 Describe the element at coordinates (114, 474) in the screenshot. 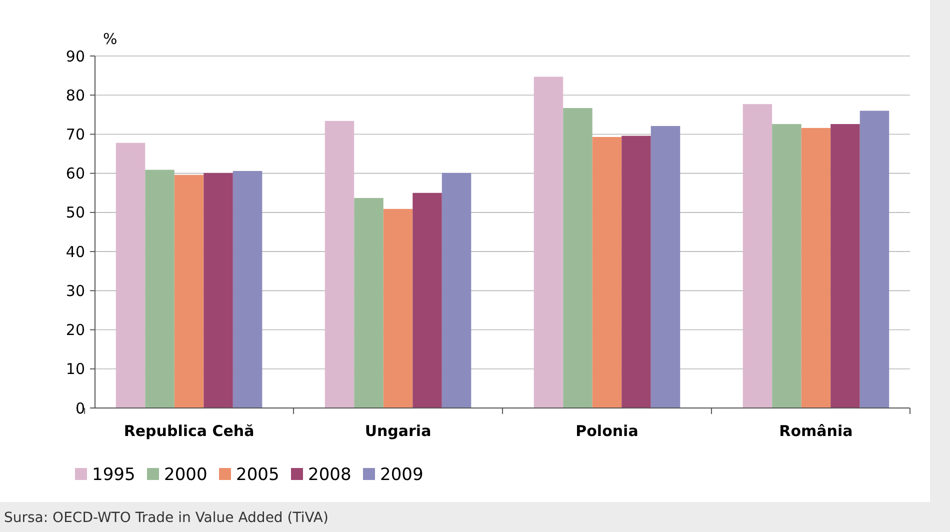

I see `legend-label: 1995` at that location.